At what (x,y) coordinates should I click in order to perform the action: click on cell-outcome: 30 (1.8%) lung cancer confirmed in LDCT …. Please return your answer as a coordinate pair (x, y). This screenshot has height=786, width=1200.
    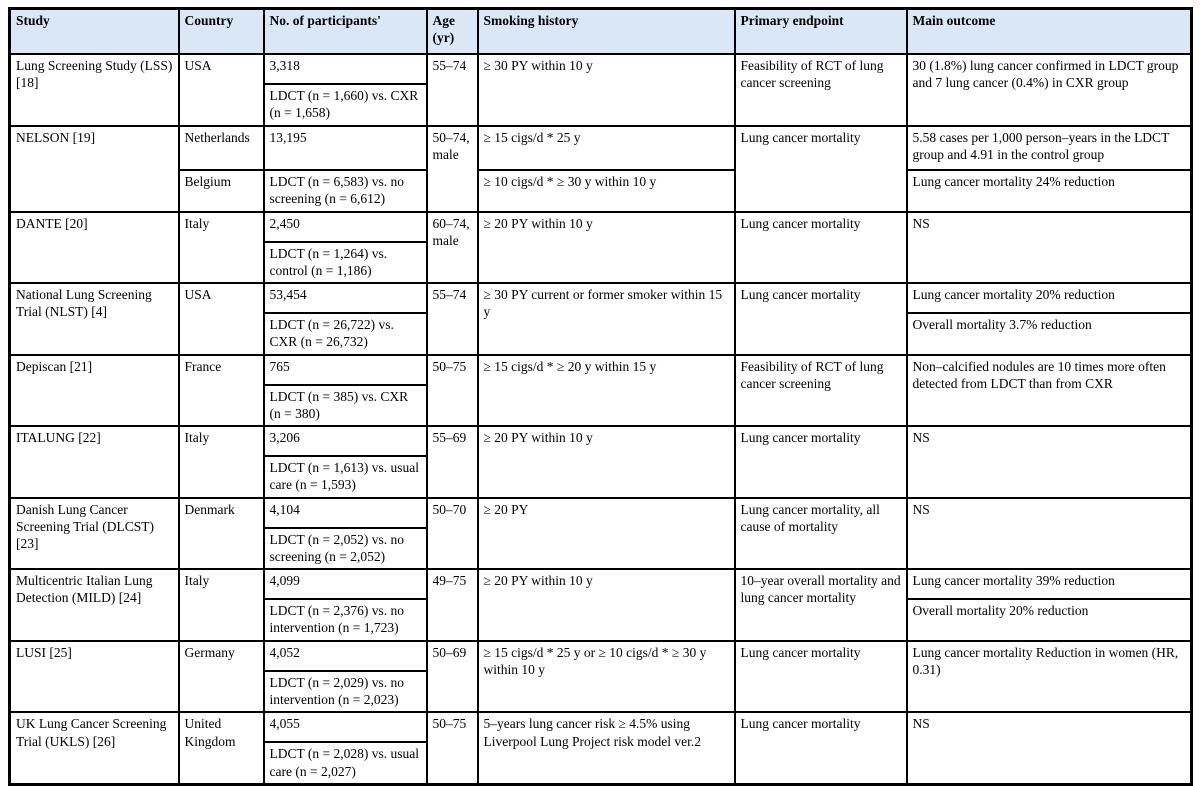
    Looking at the image, I should click on (1049, 90).